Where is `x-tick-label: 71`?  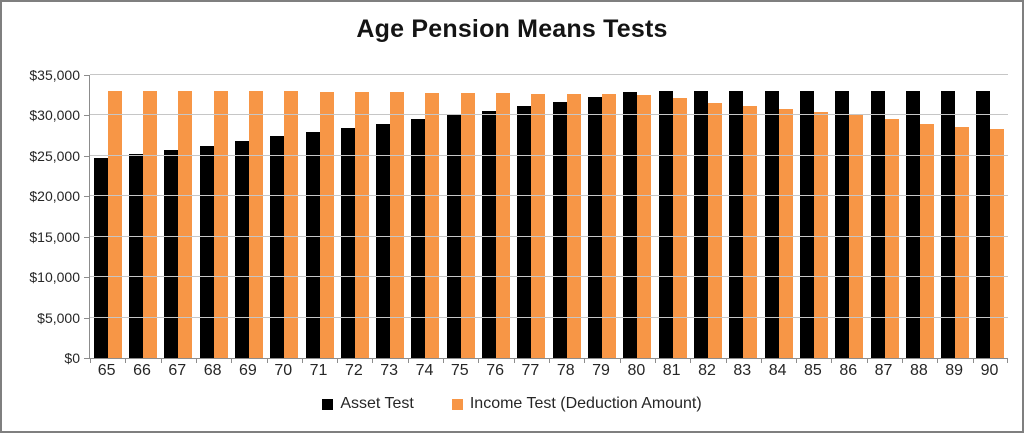
x-tick-label: 71 is located at coordinates (318, 370).